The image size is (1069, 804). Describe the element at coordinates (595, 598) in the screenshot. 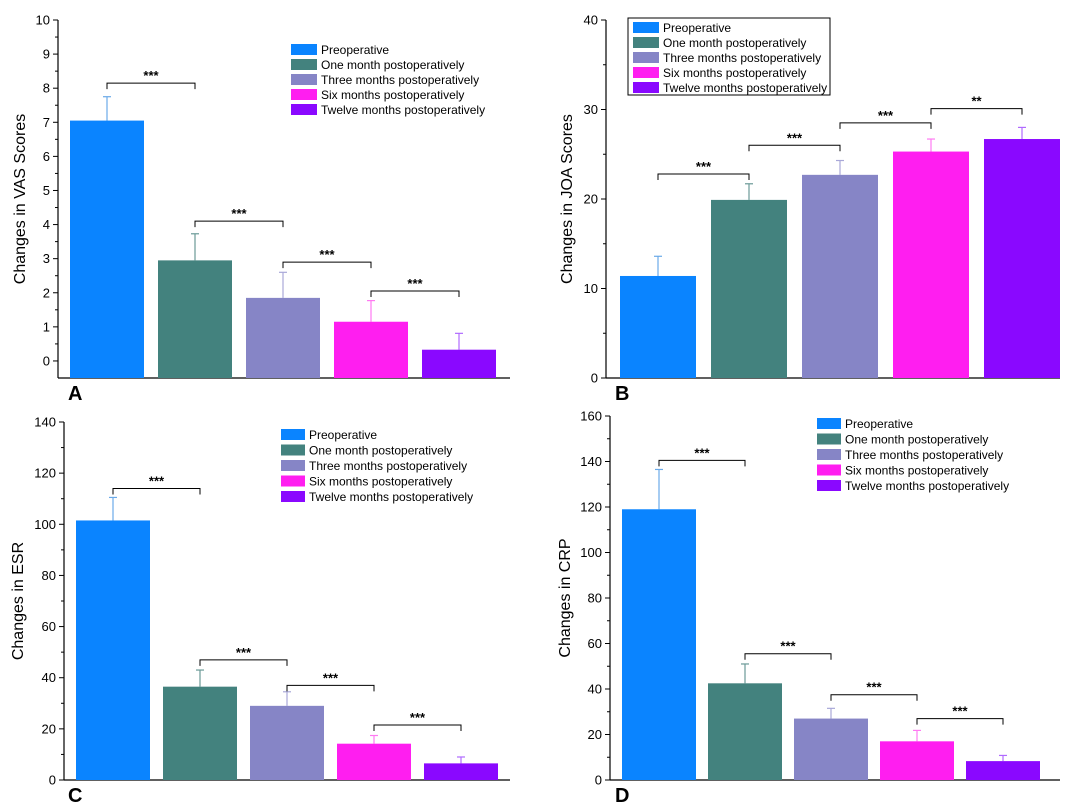

I see `y-tick-label: 80` at that location.